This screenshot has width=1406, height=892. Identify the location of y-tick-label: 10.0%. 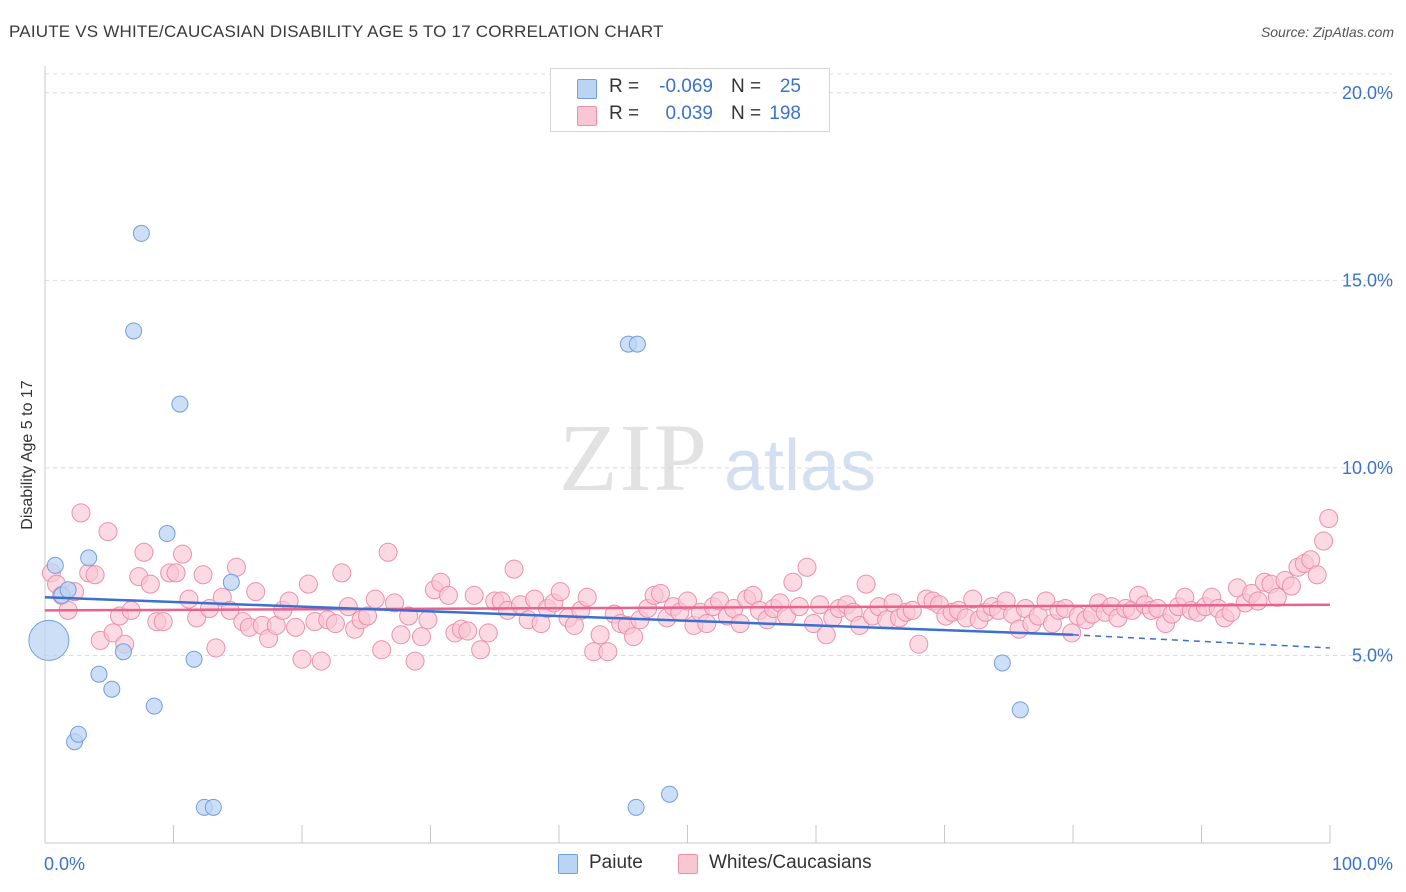
(1367, 468).